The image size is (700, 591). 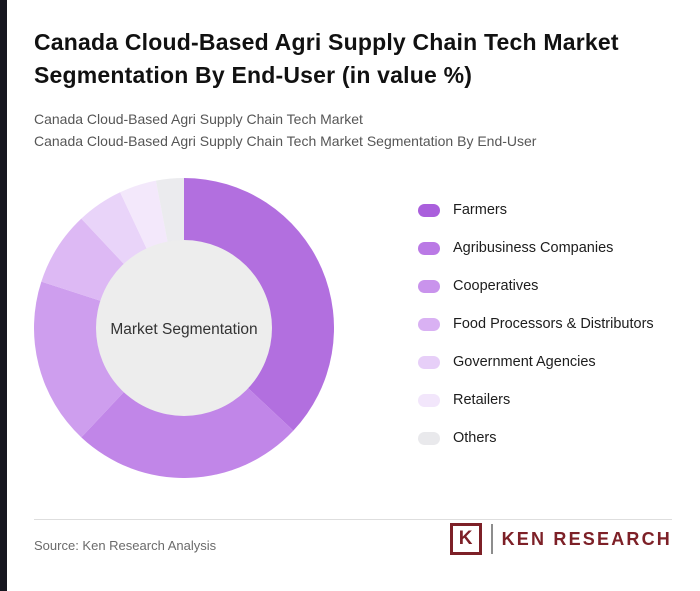 I want to click on legend-item: Farmers, so click(x=536, y=210).